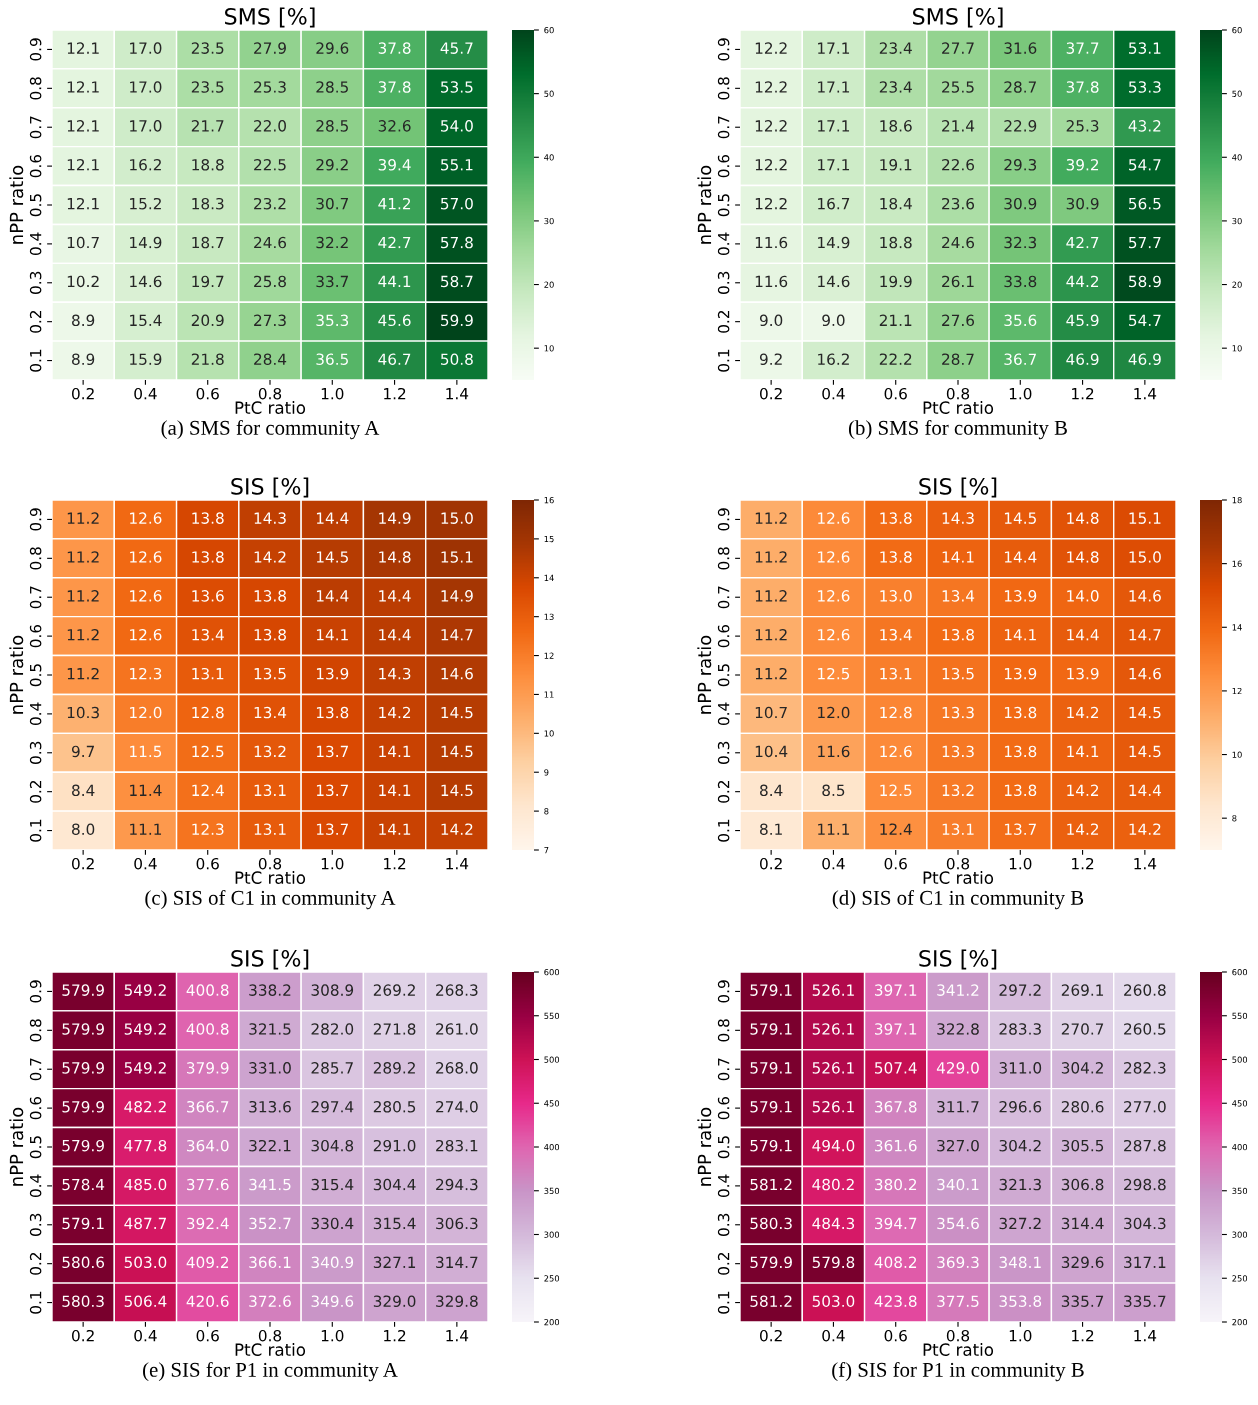 Image resolution: width=1258 pixels, height=1405 pixels. Describe the element at coordinates (1020, 829) in the screenshot. I see `data-label: 13.7` at that location.